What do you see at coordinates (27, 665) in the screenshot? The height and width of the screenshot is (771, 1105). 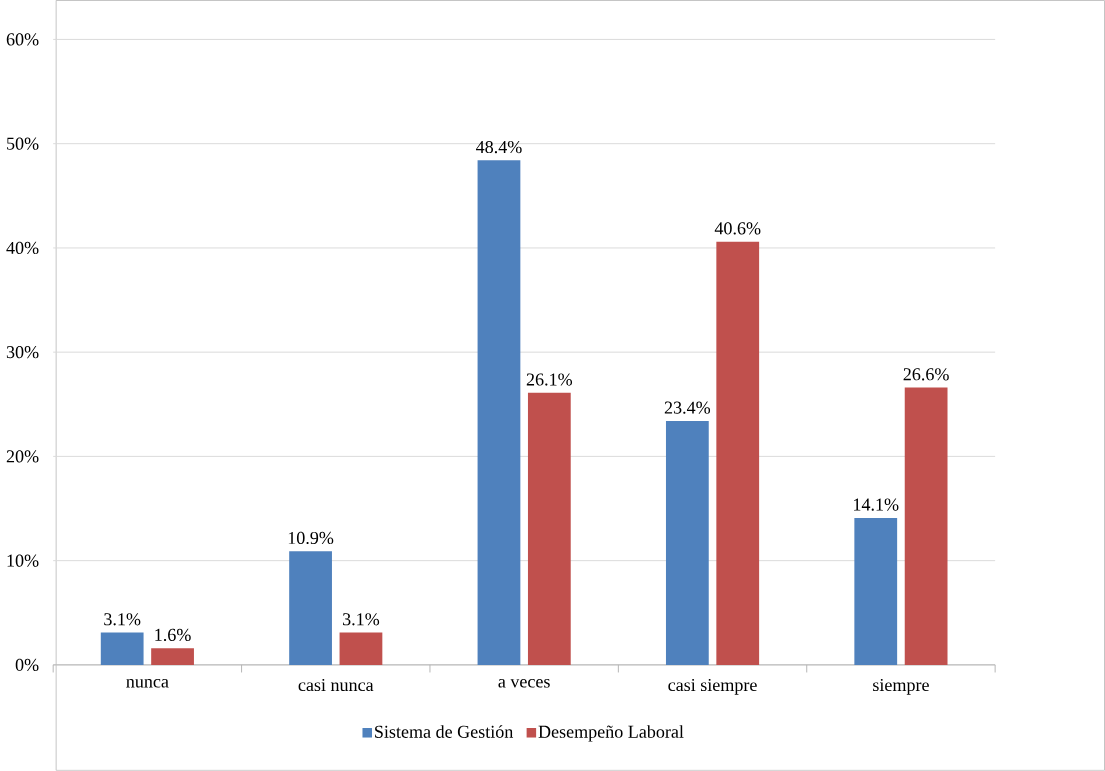 I see `y-tick-label: 0%` at bounding box center [27, 665].